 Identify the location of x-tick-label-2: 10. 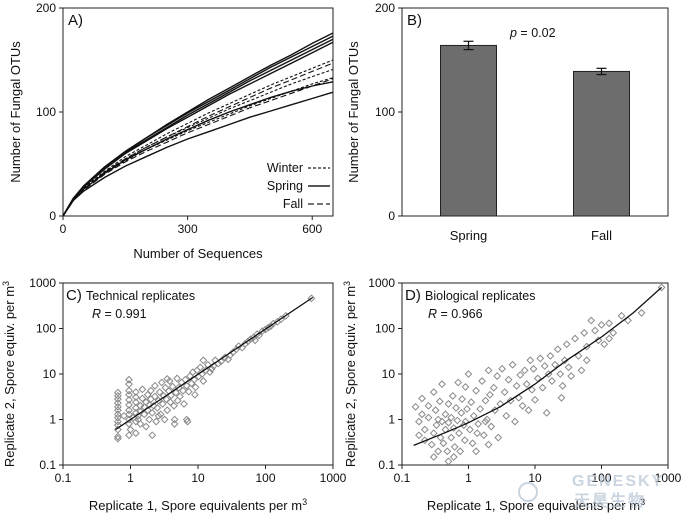
(535, 478).